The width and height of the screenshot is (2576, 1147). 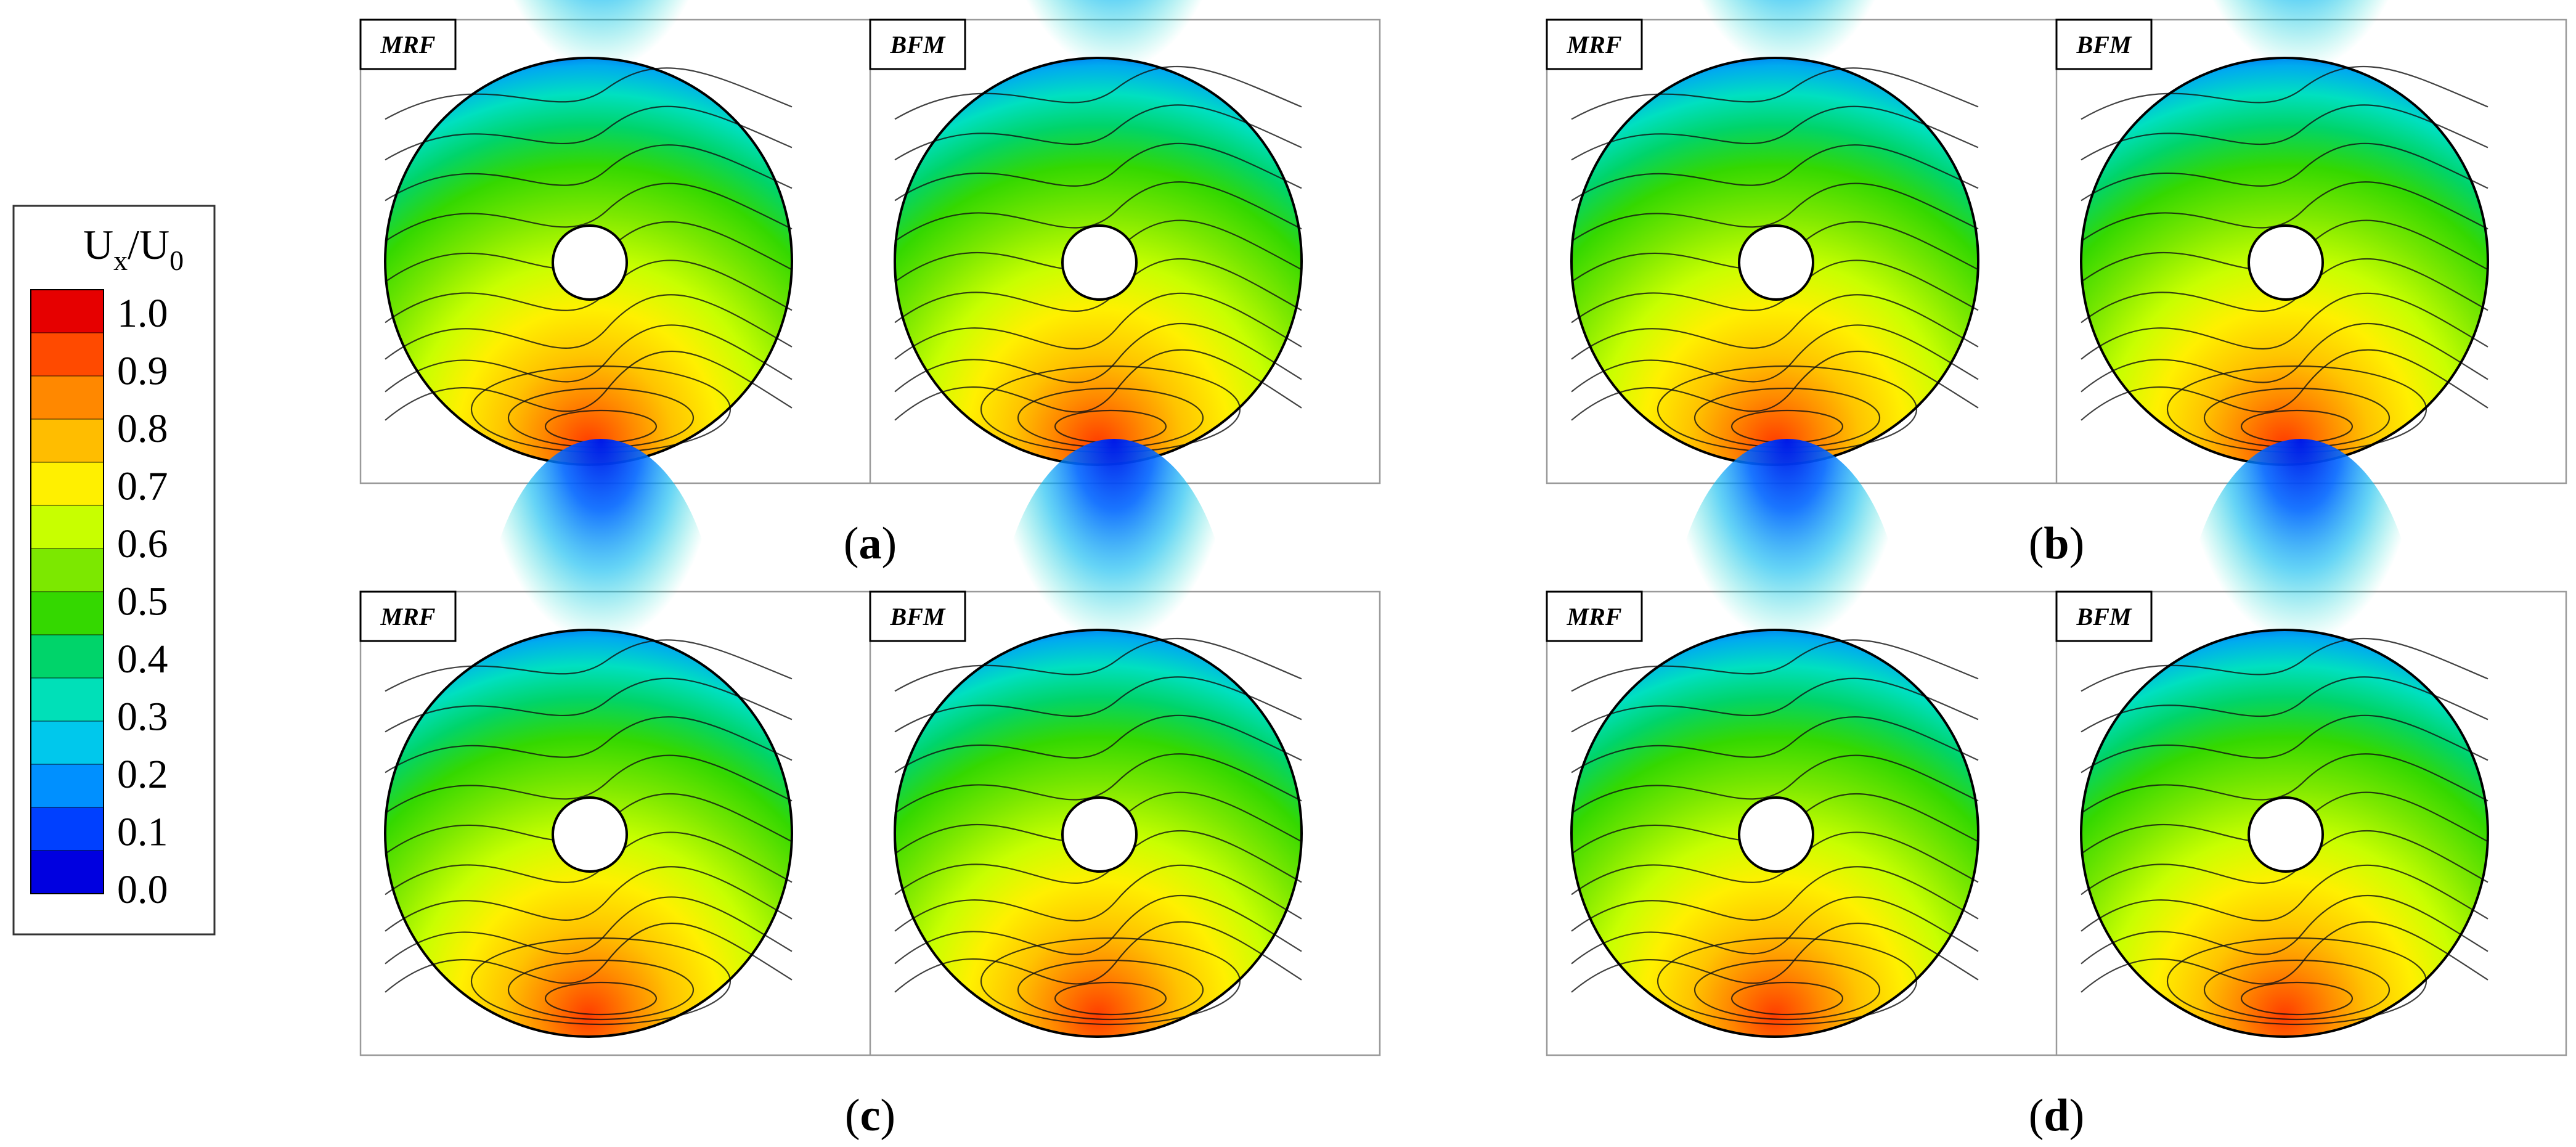 I want to click on colorbar-tick-label: 0.8, so click(x=142, y=428).